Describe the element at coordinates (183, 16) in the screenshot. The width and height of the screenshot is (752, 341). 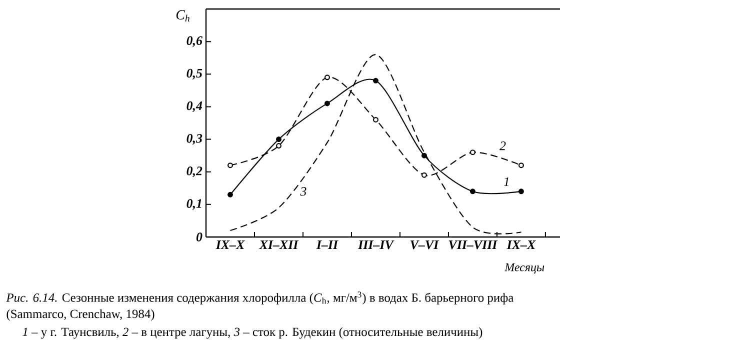
I see `y-axis-title: C$_{h}$` at that location.